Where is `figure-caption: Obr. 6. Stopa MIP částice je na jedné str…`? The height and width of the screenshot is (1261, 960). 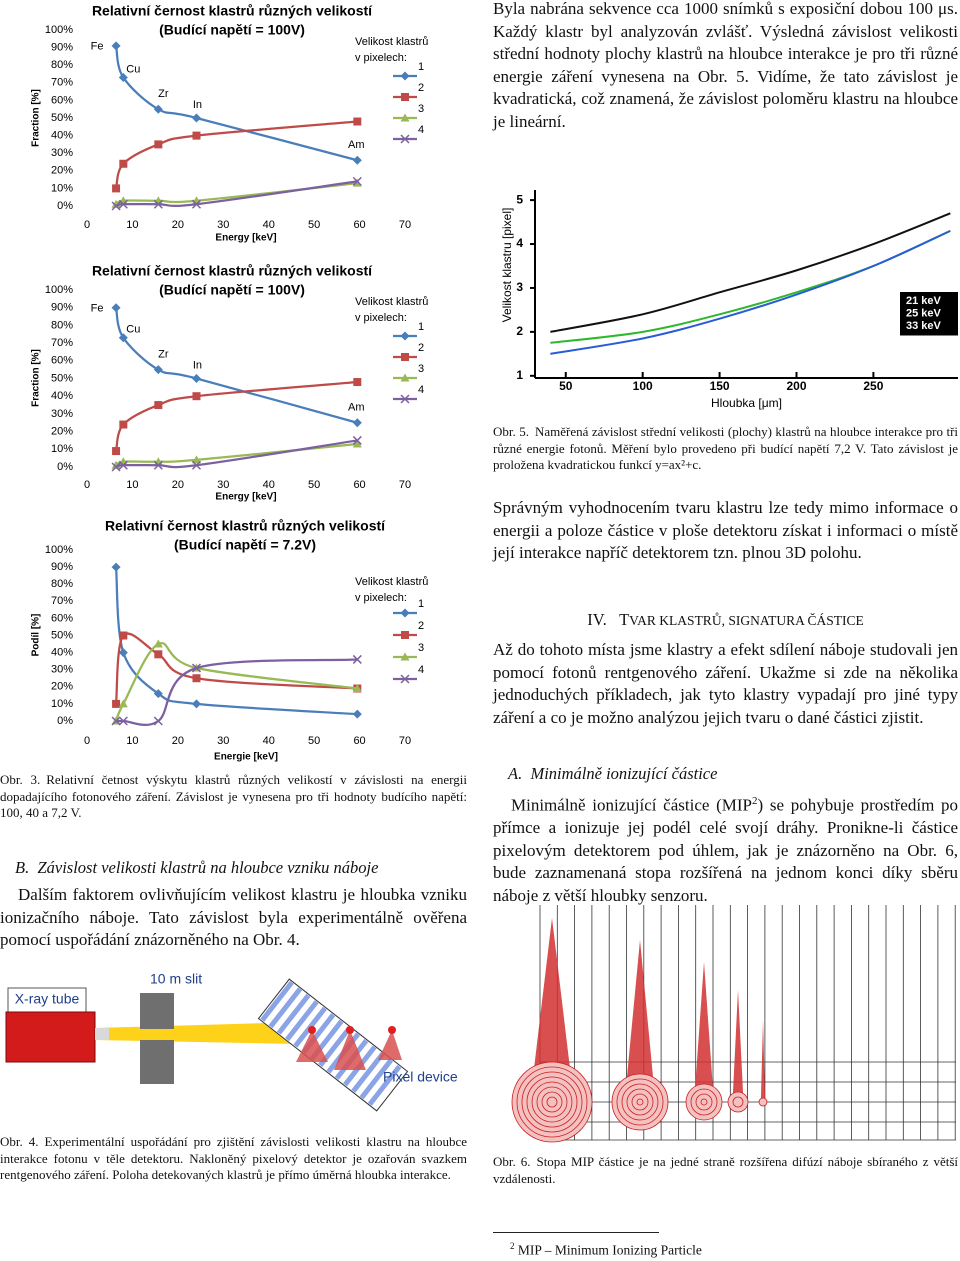
figure-caption: Obr. 6. Stopa MIP částice je na jedné str… is located at coordinates (725, 1170).